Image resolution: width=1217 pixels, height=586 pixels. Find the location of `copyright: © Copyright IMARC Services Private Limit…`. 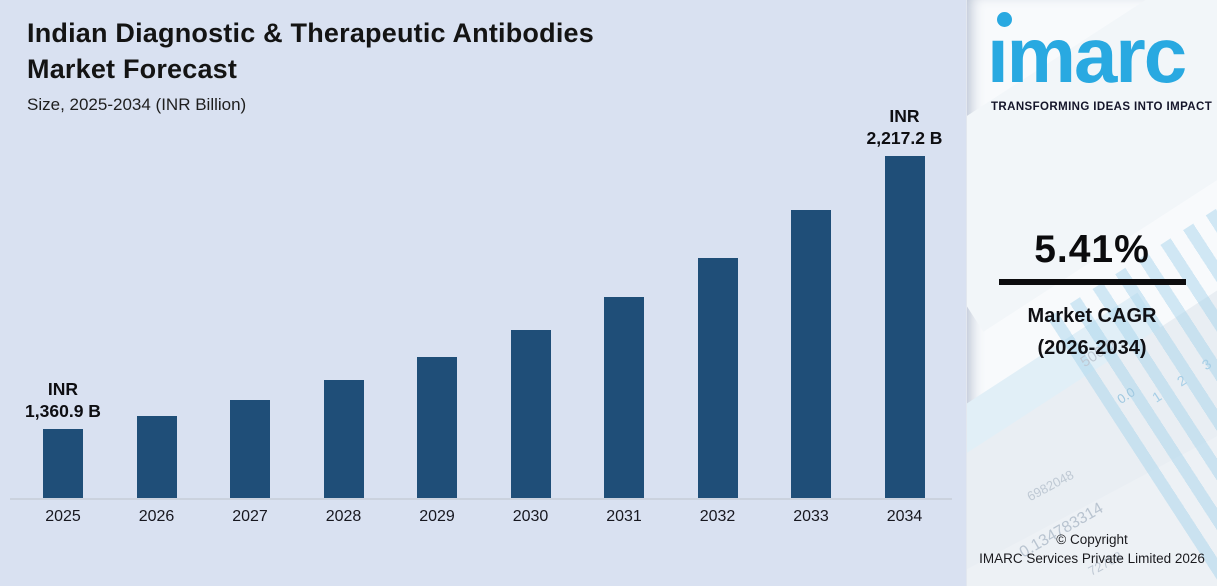

copyright: © Copyright IMARC Services Private Limit… is located at coordinates (1092, 549).